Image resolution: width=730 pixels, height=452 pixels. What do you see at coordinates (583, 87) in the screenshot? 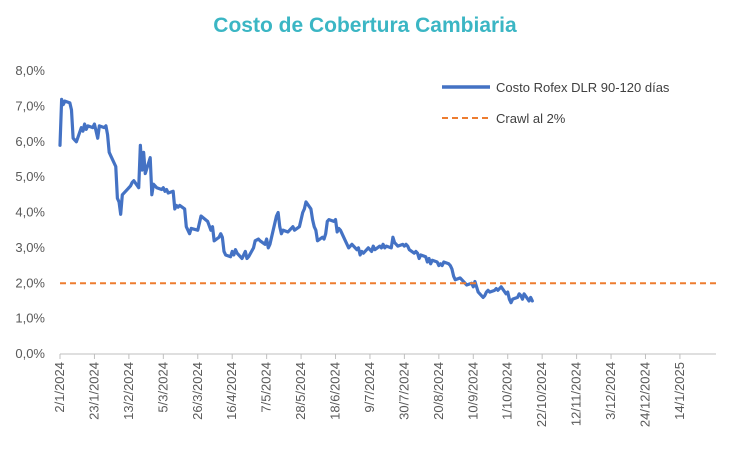
I see `legend-label: Costo Rofex DLR 90-120 días` at bounding box center [583, 87].